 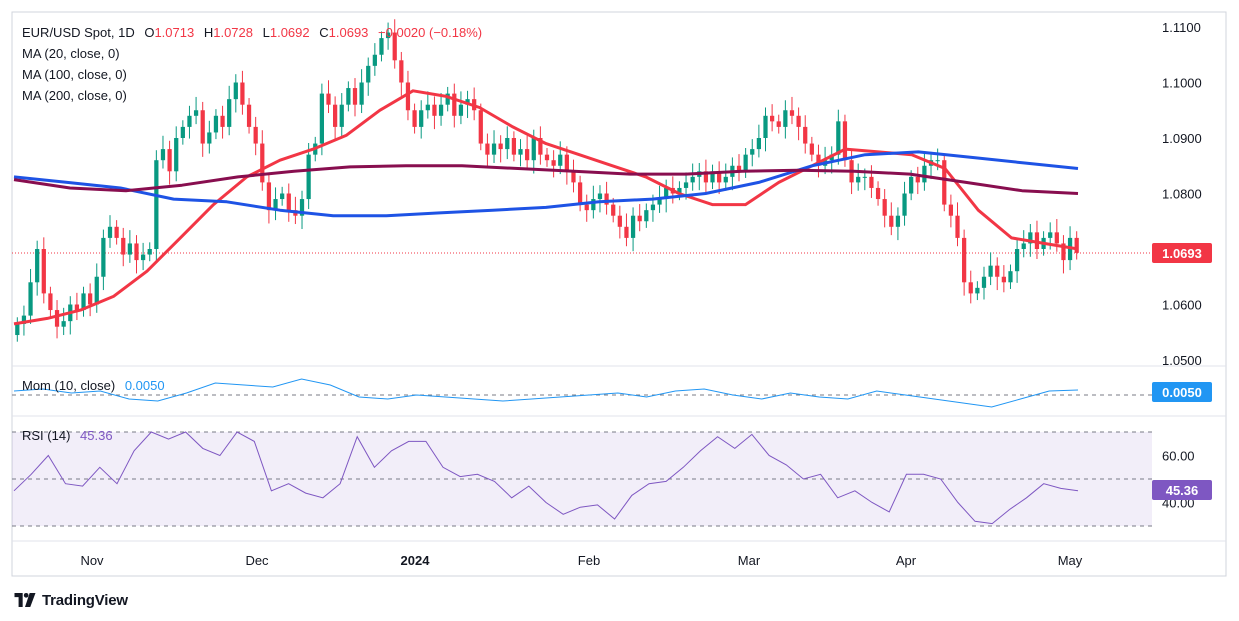 What do you see at coordinates (74, 95) in the screenshot?
I see `legend-ma200: MA (200, close, 0)` at bounding box center [74, 95].